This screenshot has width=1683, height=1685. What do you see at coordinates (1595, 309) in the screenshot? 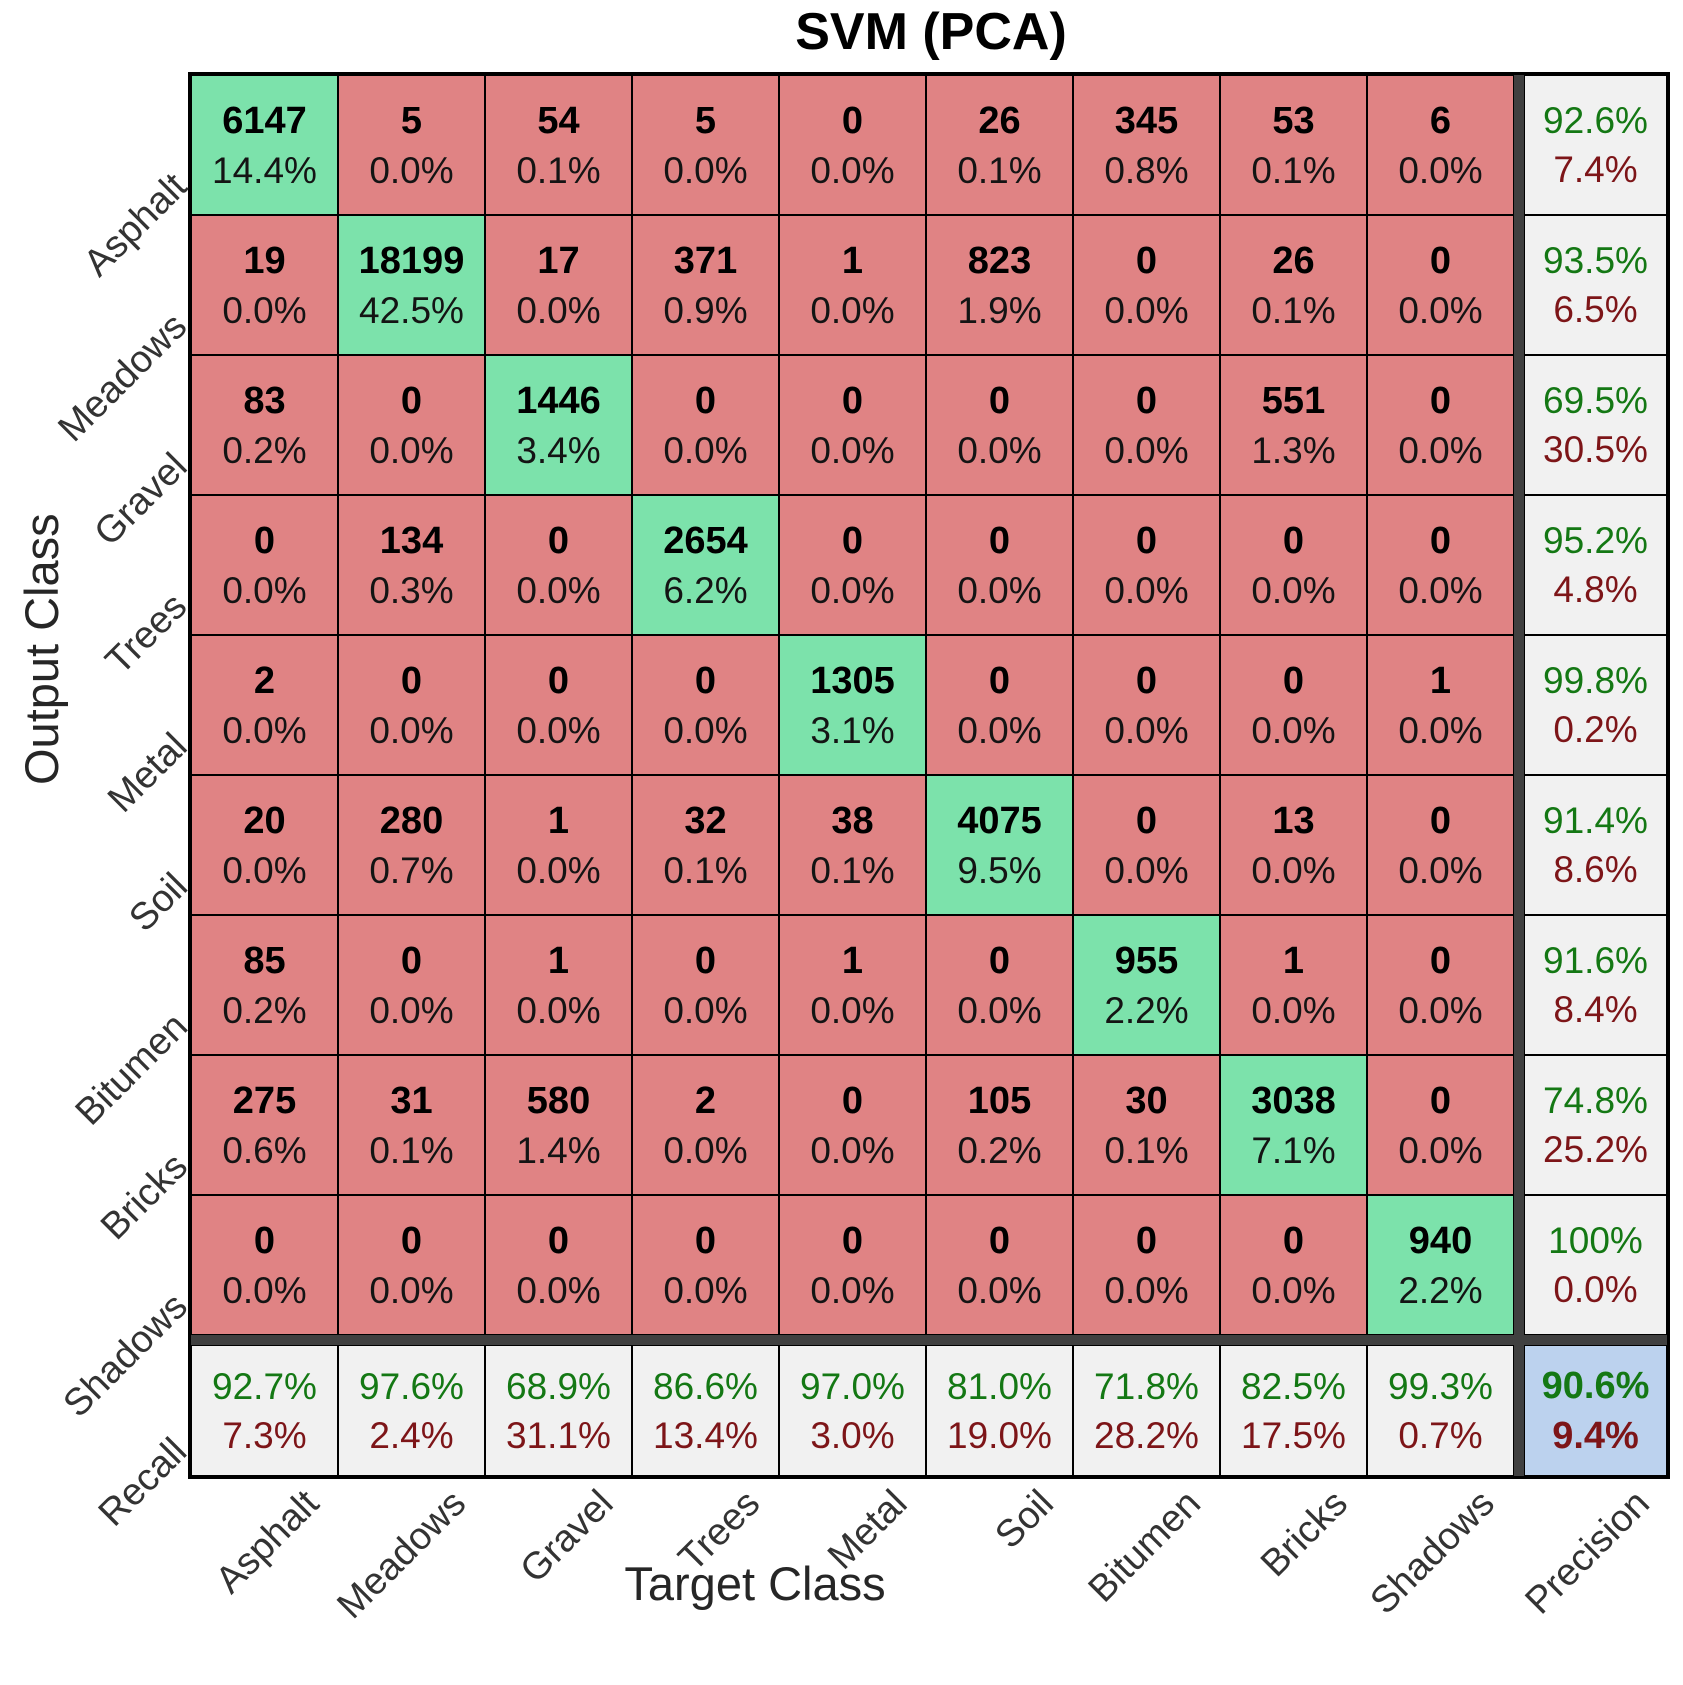
I see `precision-miss-value: 6.5%` at bounding box center [1595, 309].